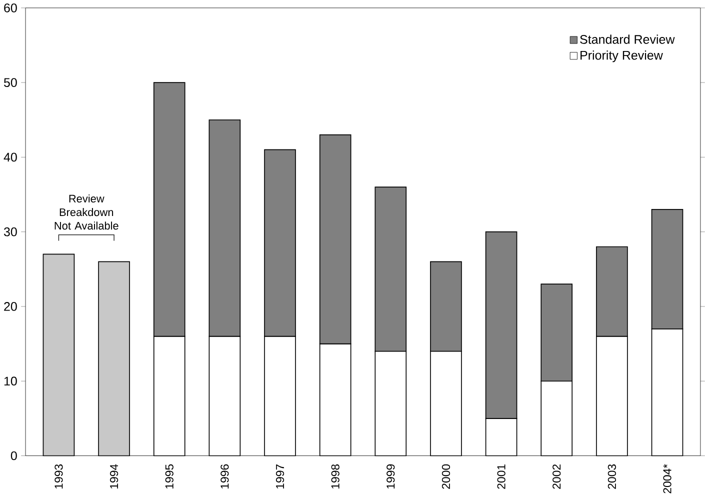 Image resolution: width=705 pixels, height=497 pixels. What do you see at coordinates (446, 476) in the screenshot?
I see `x-tick-label: 2000` at bounding box center [446, 476].